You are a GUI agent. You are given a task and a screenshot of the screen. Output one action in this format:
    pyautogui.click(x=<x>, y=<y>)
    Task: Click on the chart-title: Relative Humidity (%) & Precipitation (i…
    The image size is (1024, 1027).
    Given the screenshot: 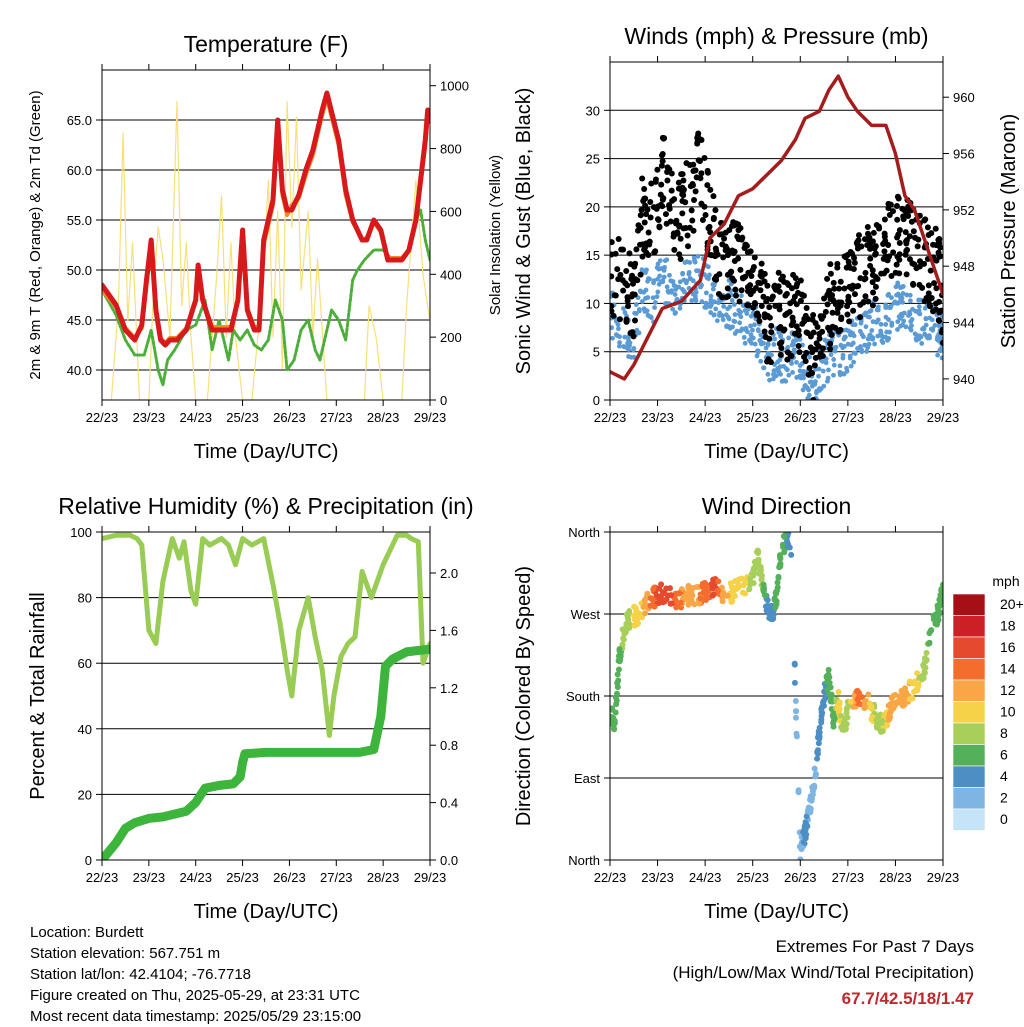 What is the action you would take?
    pyautogui.click(x=265, y=506)
    